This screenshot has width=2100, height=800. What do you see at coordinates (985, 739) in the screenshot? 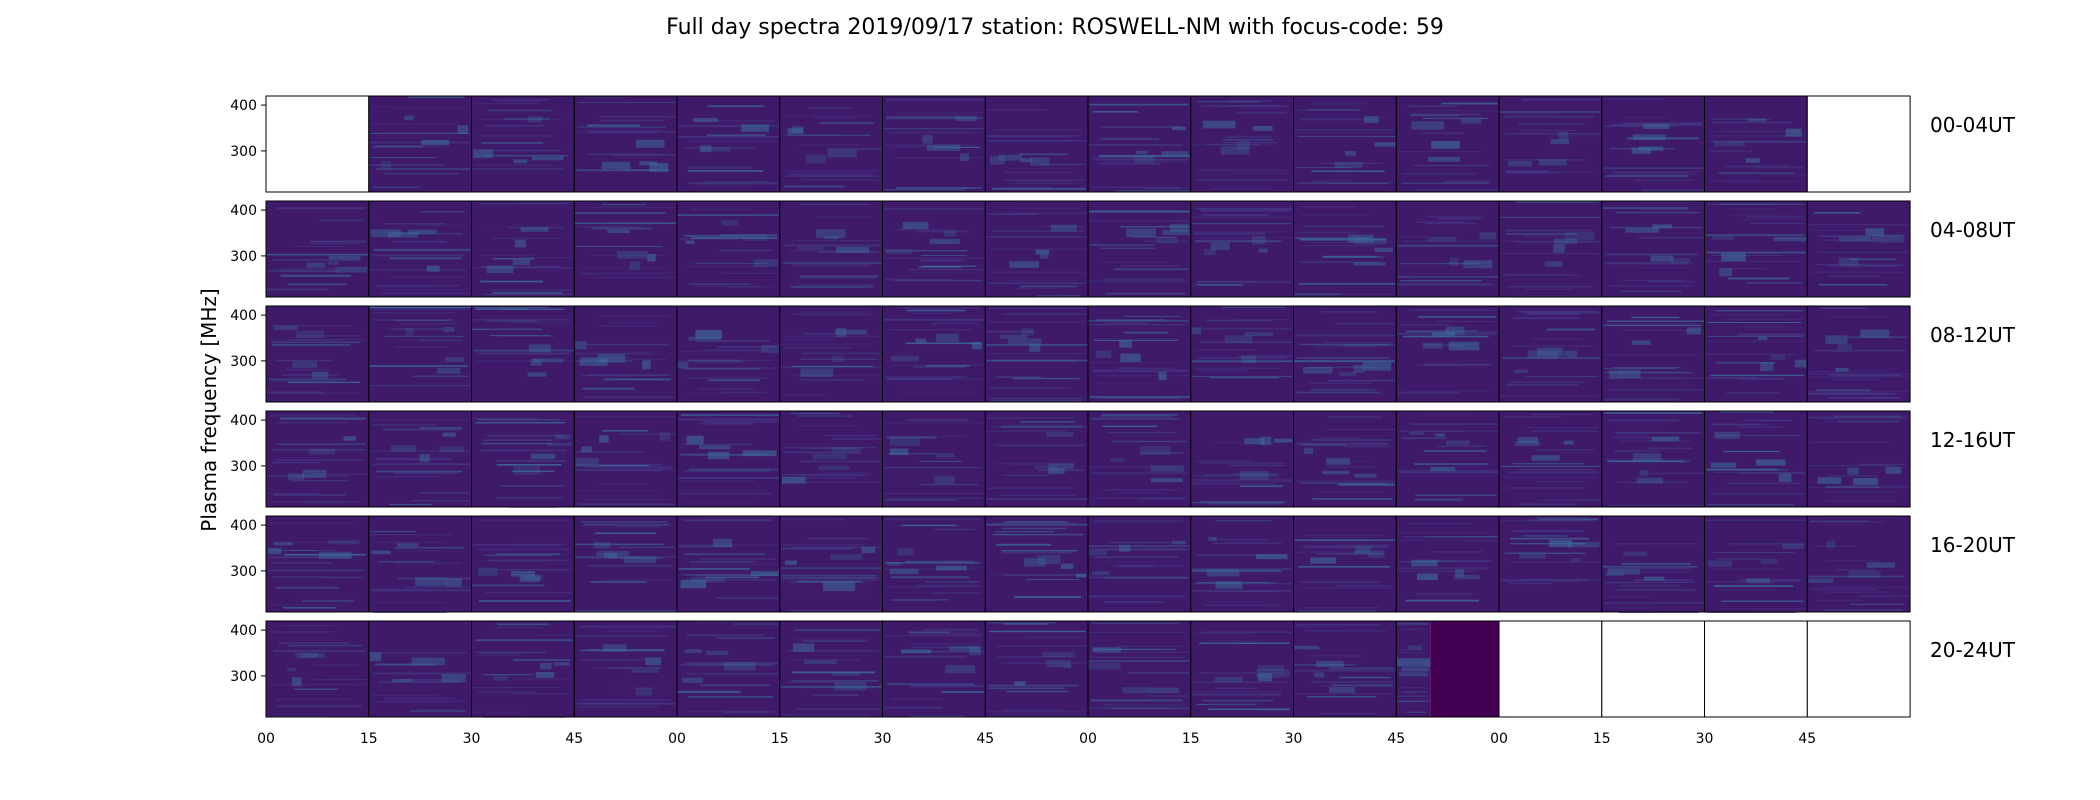
I see `x-tick-label: 45` at bounding box center [985, 739].